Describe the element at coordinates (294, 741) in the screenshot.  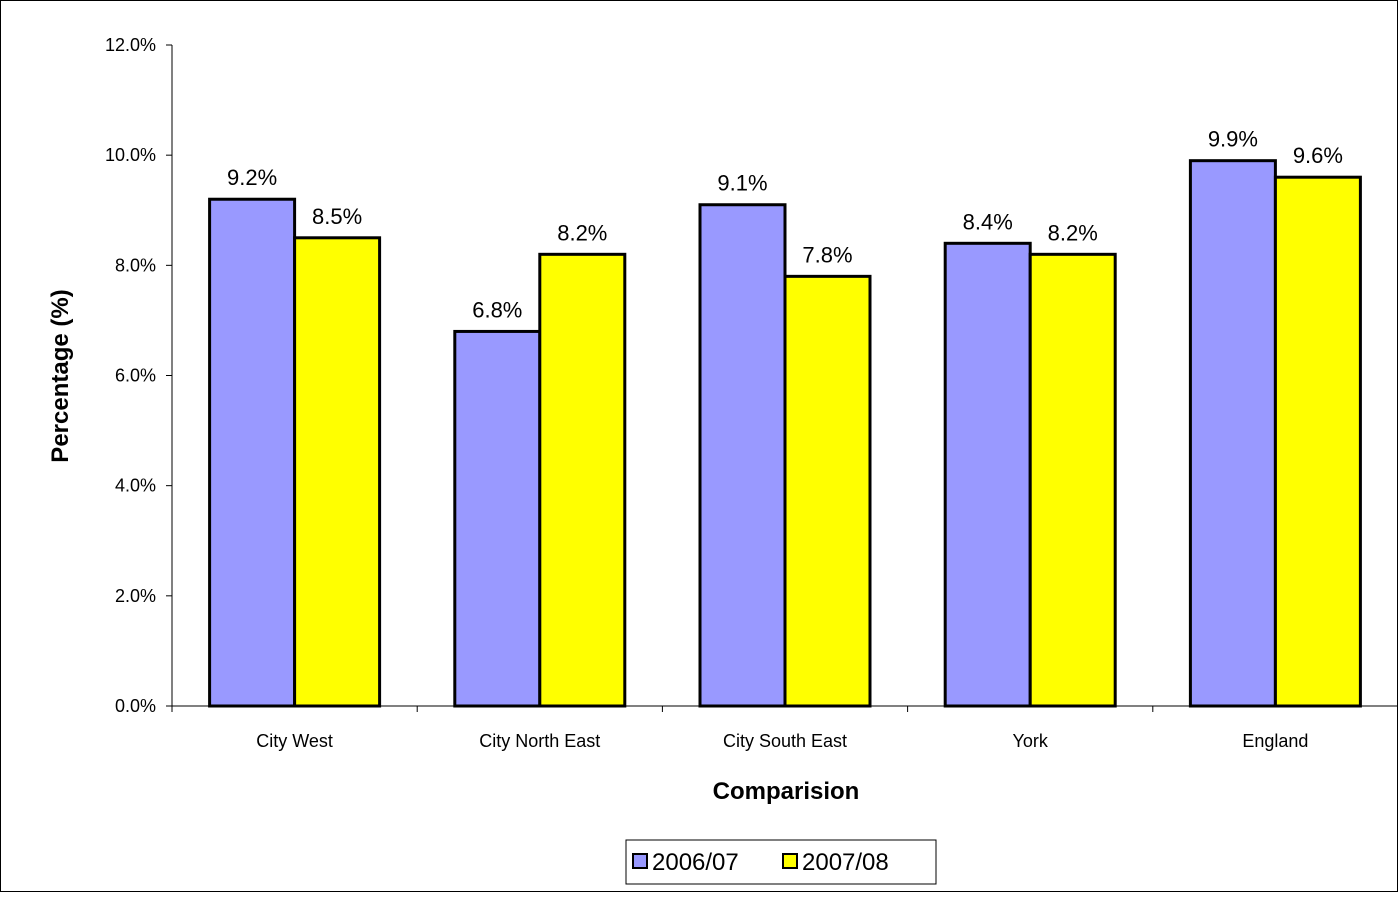
I see `x-tick-label: City West` at that location.